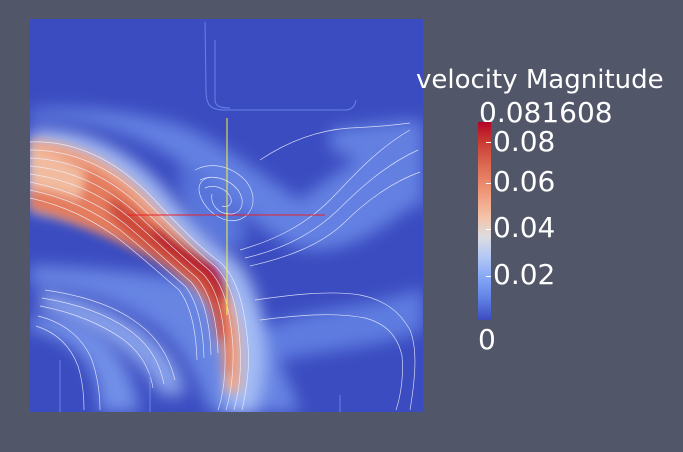 Image resolution: width=683 pixels, height=452 pixels. What do you see at coordinates (540, 80) in the screenshot?
I see `legend-title: velocity Magnitude` at bounding box center [540, 80].